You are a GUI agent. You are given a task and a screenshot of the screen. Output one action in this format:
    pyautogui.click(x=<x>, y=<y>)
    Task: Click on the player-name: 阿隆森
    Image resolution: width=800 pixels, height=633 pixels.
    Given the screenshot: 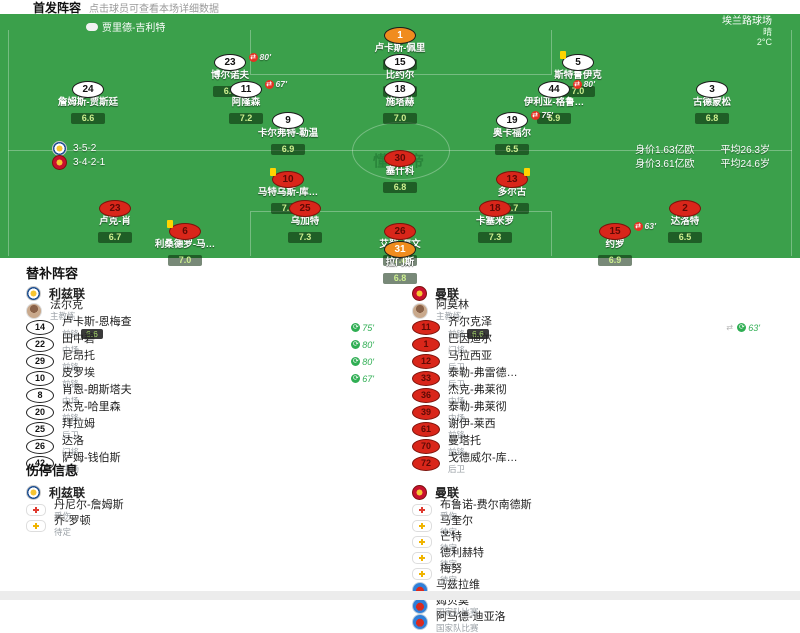 What is the action you would take?
    pyautogui.click(x=246, y=102)
    